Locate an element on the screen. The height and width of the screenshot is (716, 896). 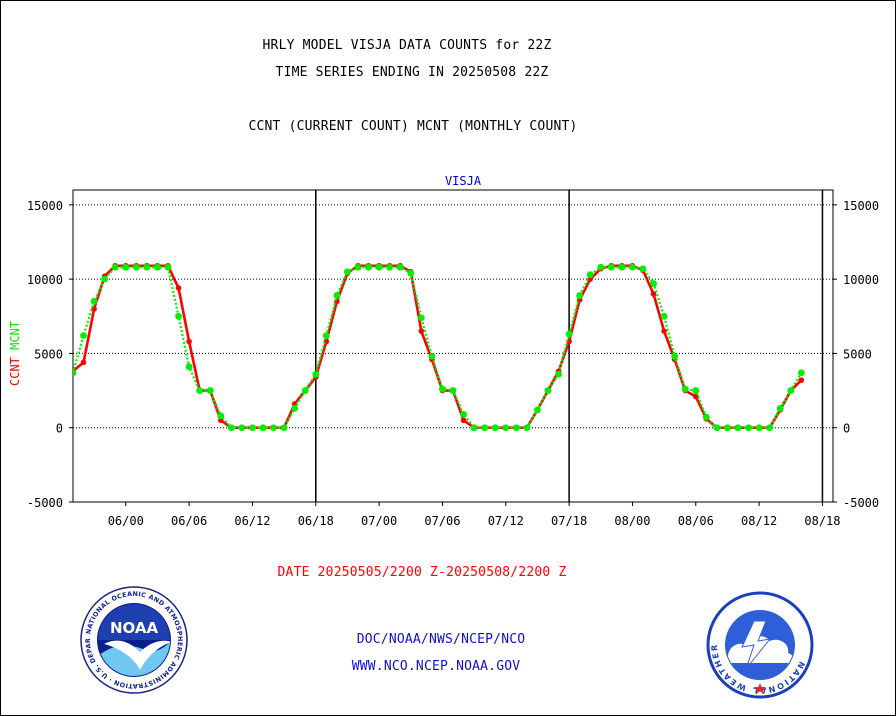
noaa-logo-text: NOAA is located at coordinates (134, 628).